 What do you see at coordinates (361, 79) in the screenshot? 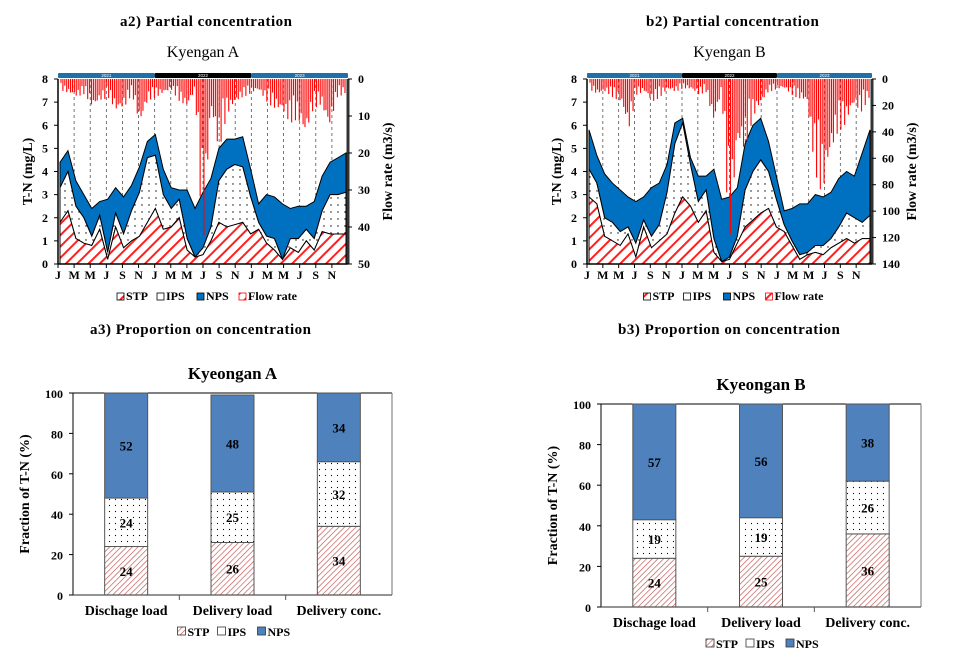
I see `y2-tick-label: 0` at bounding box center [361, 79].